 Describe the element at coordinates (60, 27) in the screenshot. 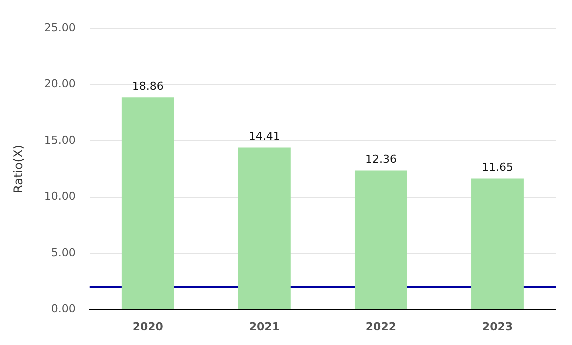

I see `y-tick-label: 25.00` at that location.